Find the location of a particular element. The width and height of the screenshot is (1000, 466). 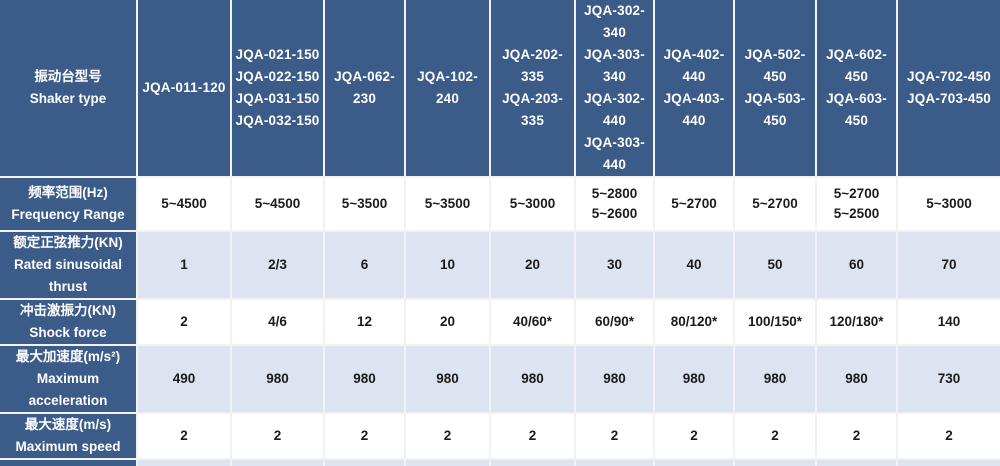

data-cell: 4/6 is located at coordinates (278, 323).